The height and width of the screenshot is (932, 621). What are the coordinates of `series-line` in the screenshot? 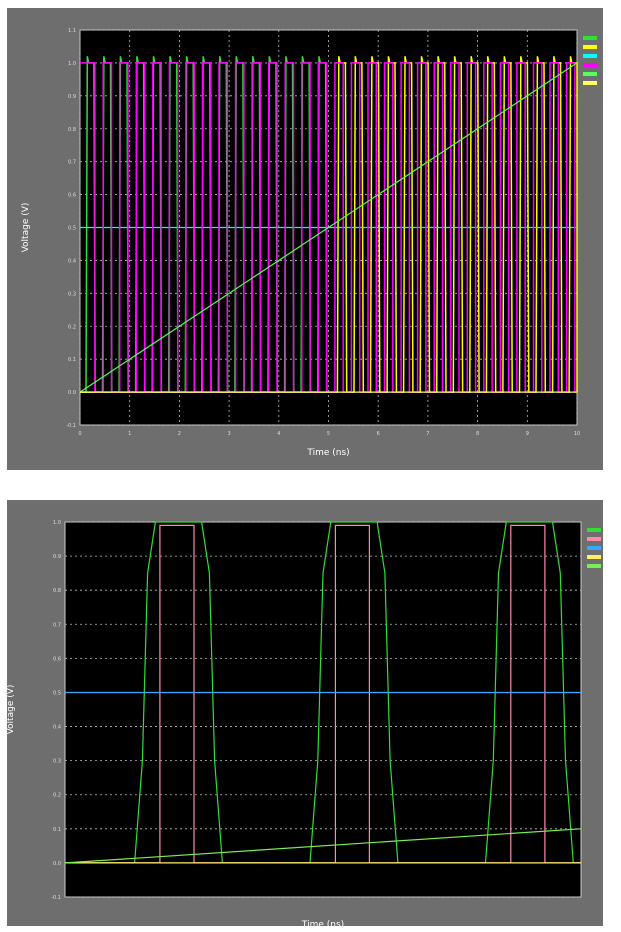 It's located at (323, 846).